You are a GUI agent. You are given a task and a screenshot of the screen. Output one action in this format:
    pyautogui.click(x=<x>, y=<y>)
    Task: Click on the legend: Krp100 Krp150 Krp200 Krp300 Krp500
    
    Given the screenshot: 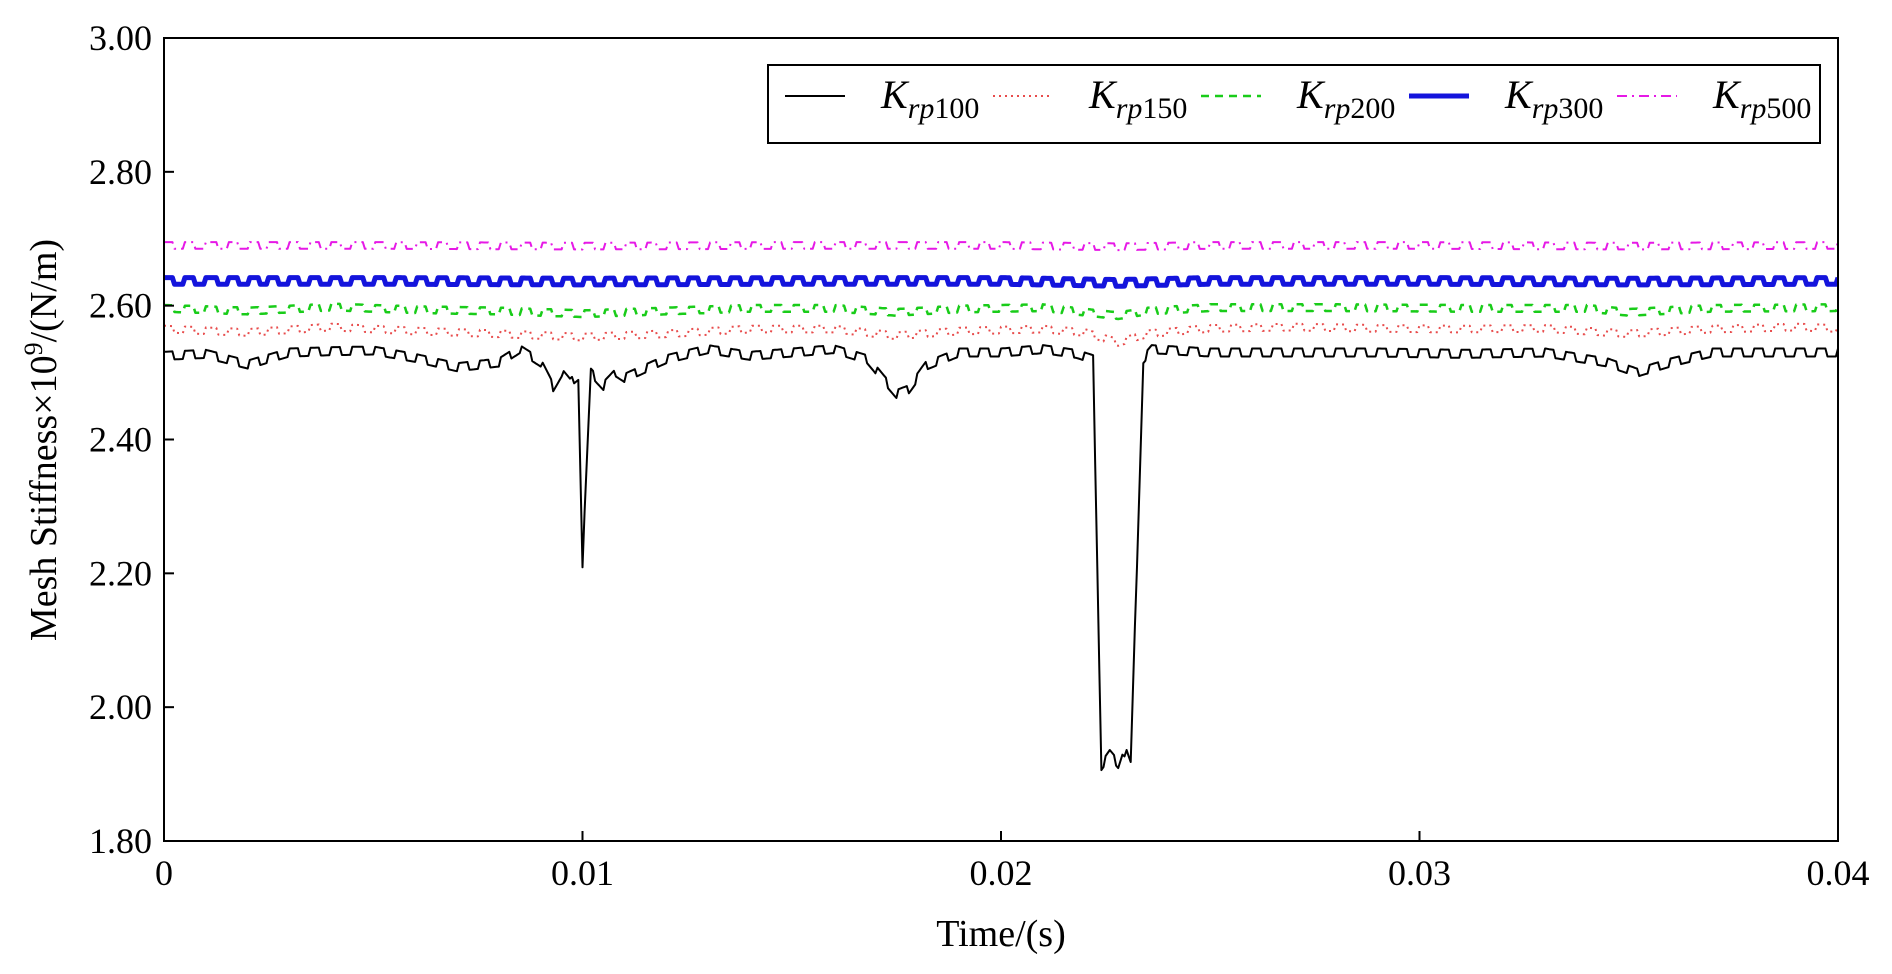 What is the action you would take?
    pyautogui.click(x=1294, y=104)
    